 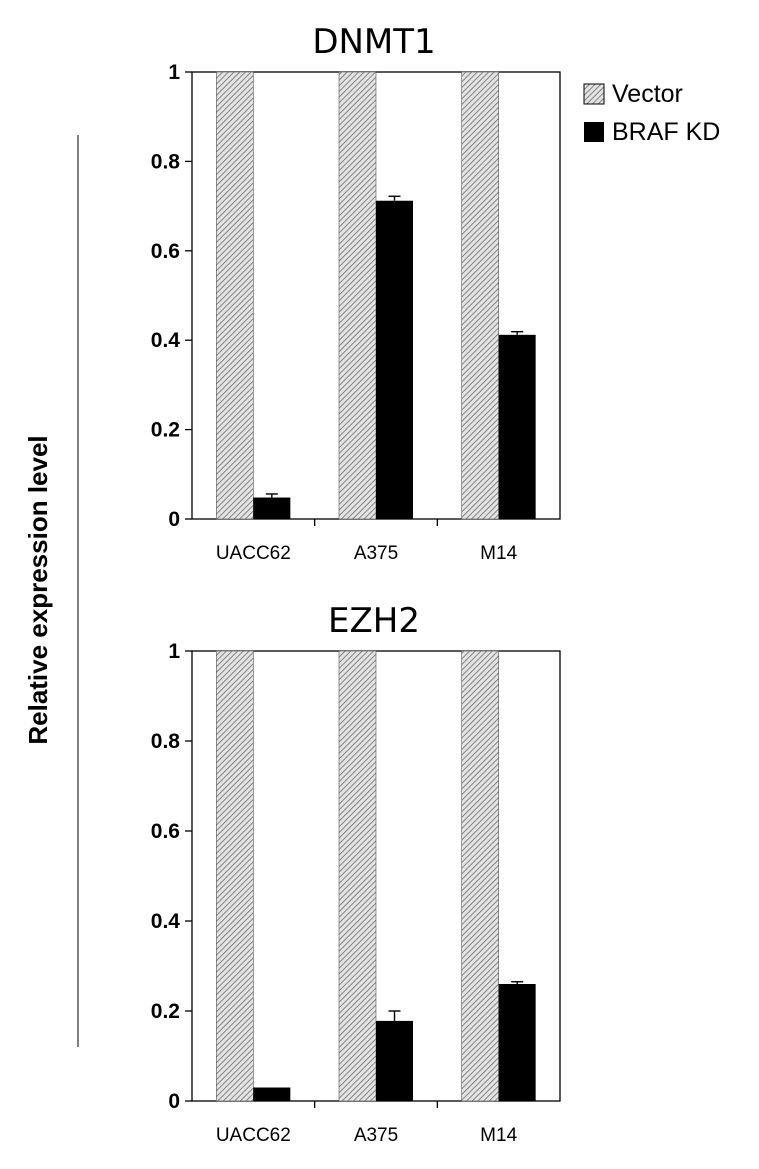 I want to click on legend-label-braf-kd: BRAF KD, so click(x=666, y=132).